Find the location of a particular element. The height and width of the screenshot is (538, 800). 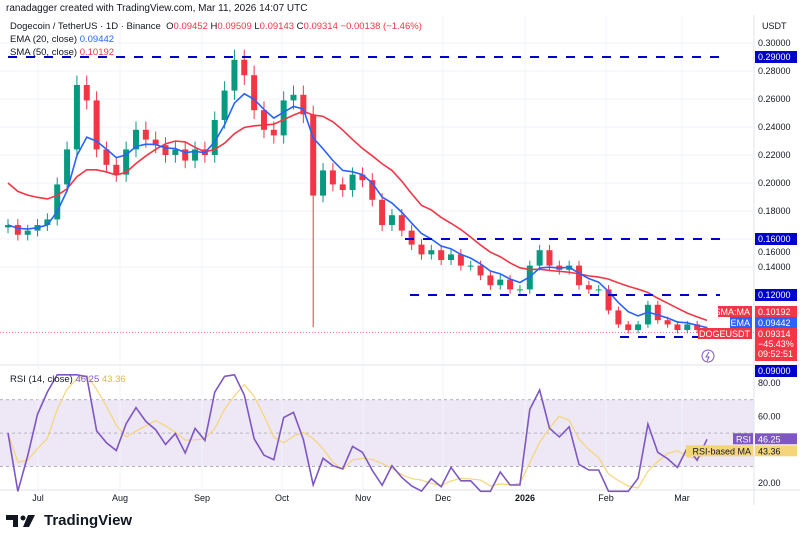

level-tag-text: 0.12000 is located at coordinates (774, 295).